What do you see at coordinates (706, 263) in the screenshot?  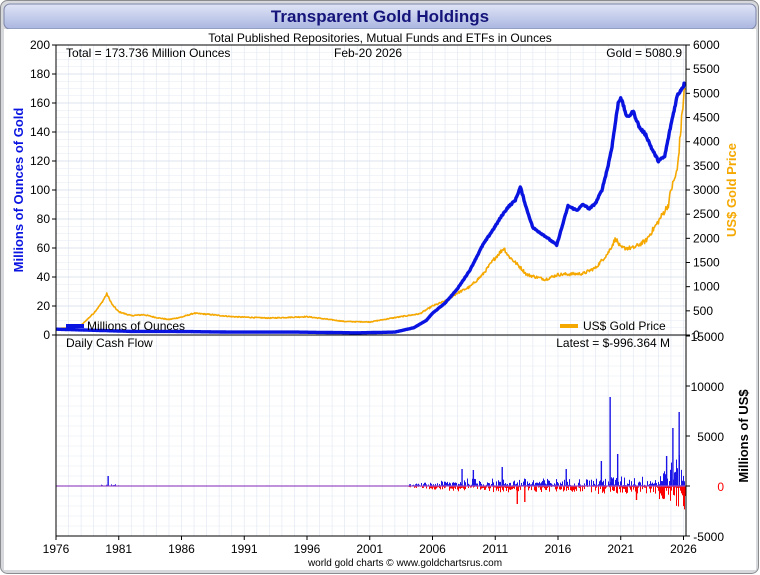 I see `y-right-tick-label: 1500` at bounding box center [706, 263].